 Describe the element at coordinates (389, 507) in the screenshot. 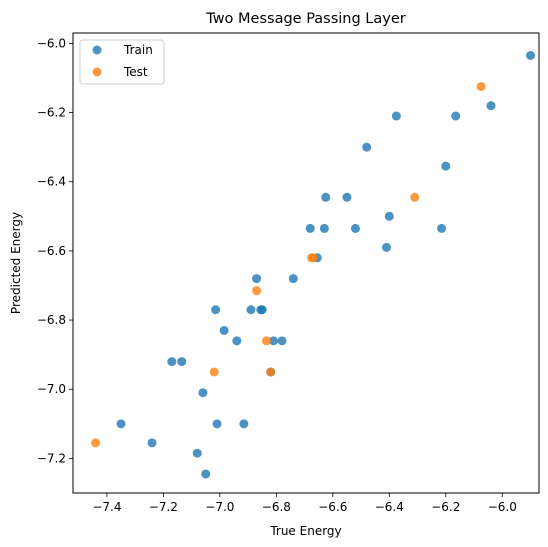

I see `x-tick-label: −6.4` at that location.